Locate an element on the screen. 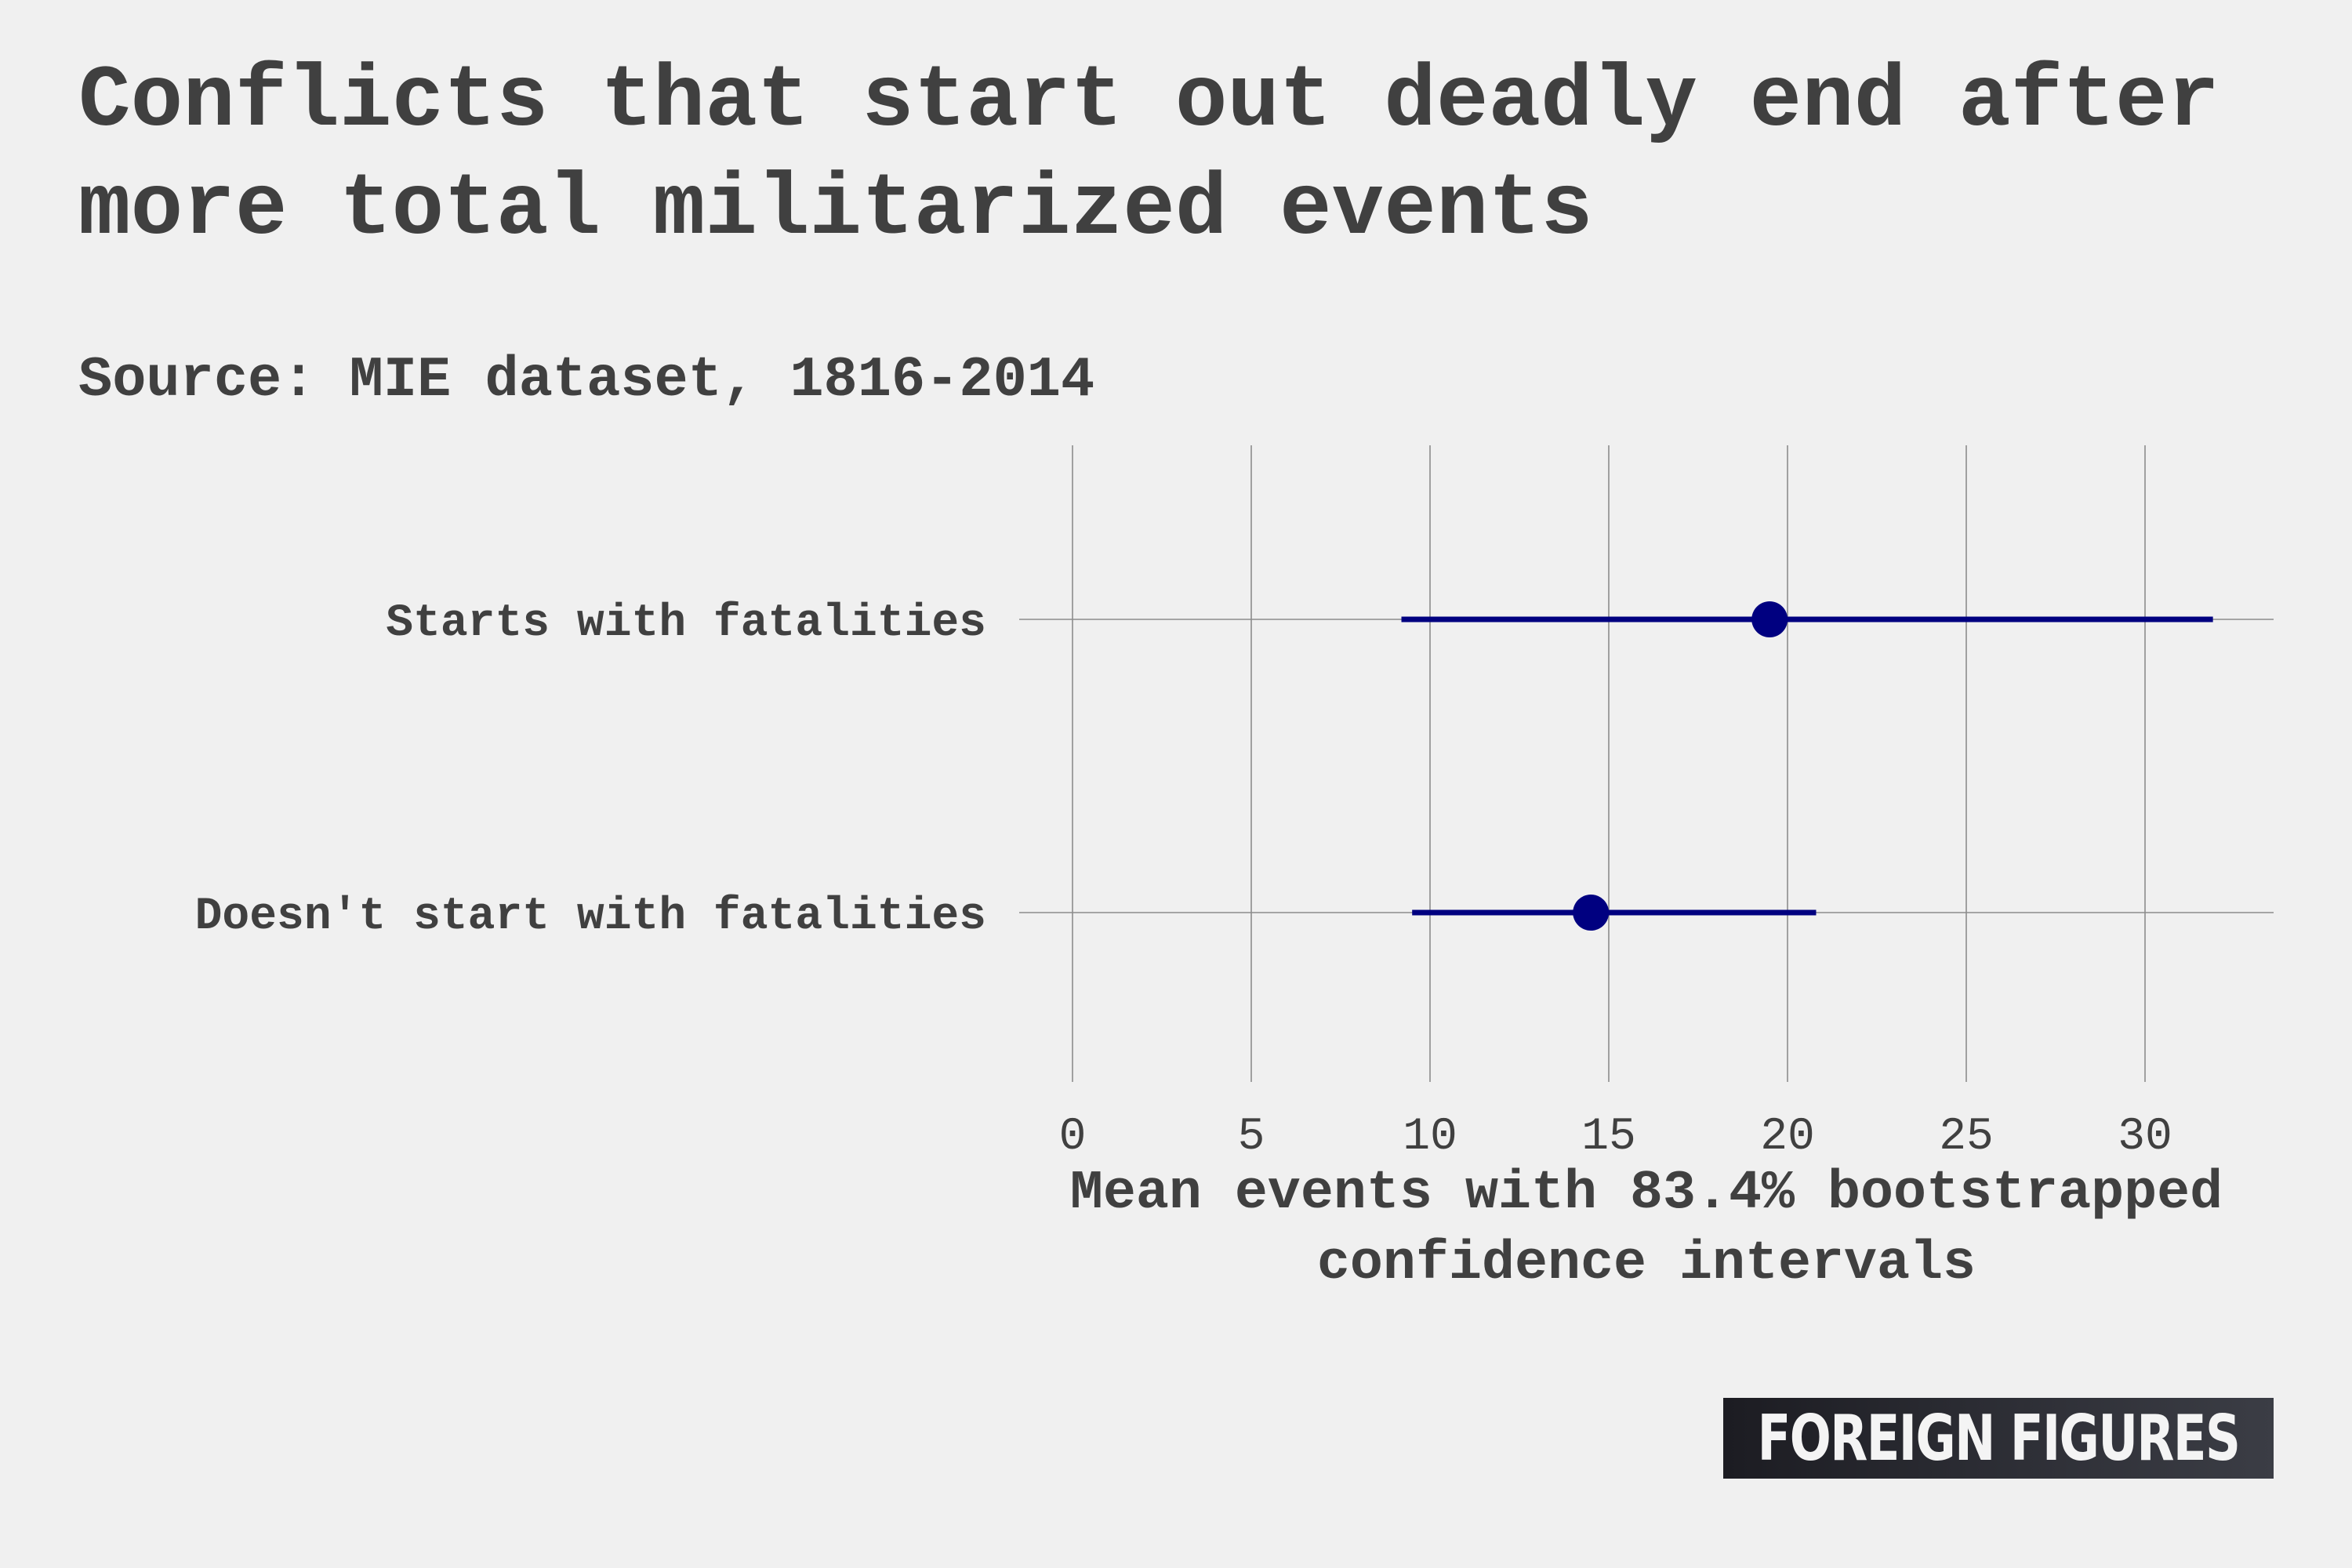 This screenshot has height=1568, width=2352. data-marks is located at coordinates (1807, 766).